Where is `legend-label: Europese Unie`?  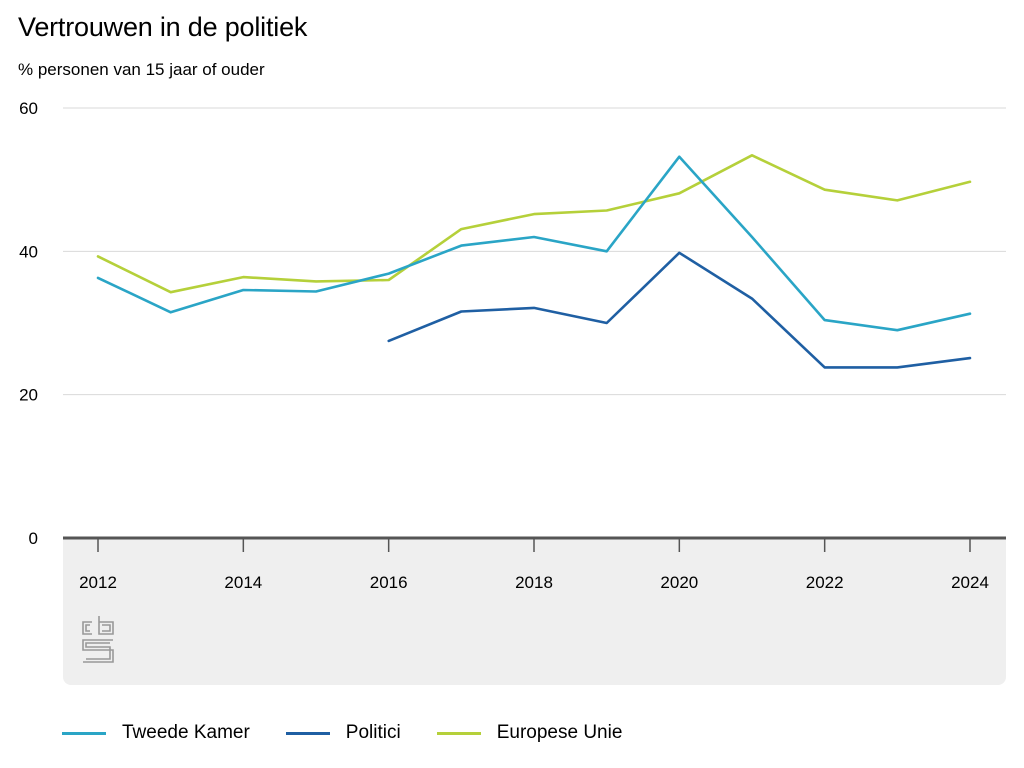
legend-label: Europese Unie is located at coordinates (559, 732).